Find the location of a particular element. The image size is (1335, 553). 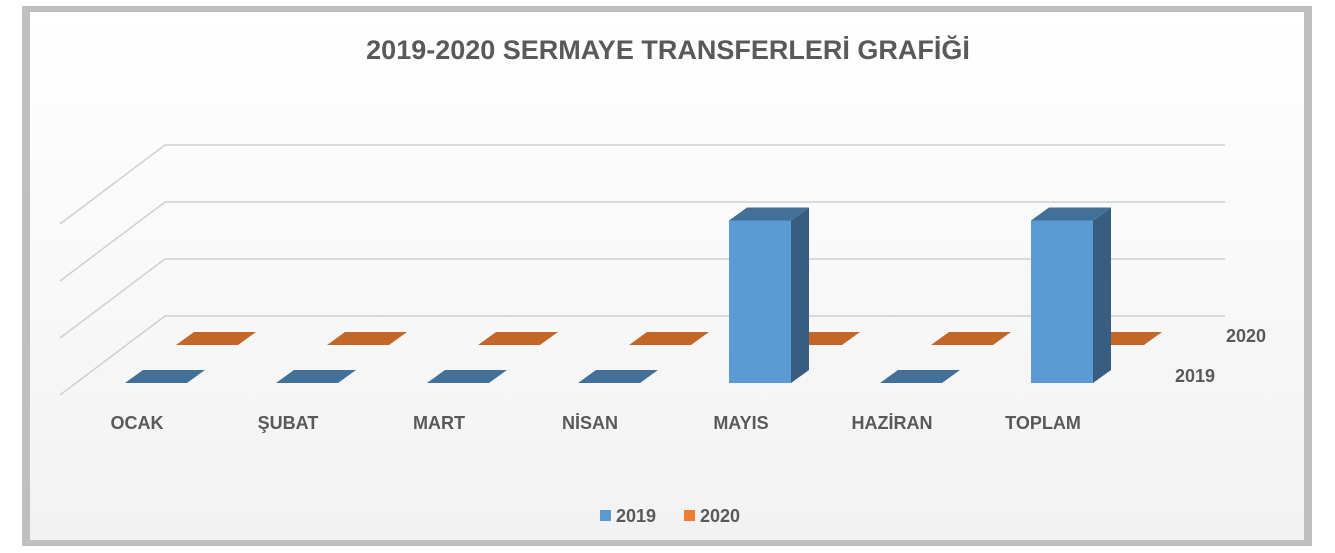

x-tick-label: TOPLAM is located at coordinates (1043, 423).